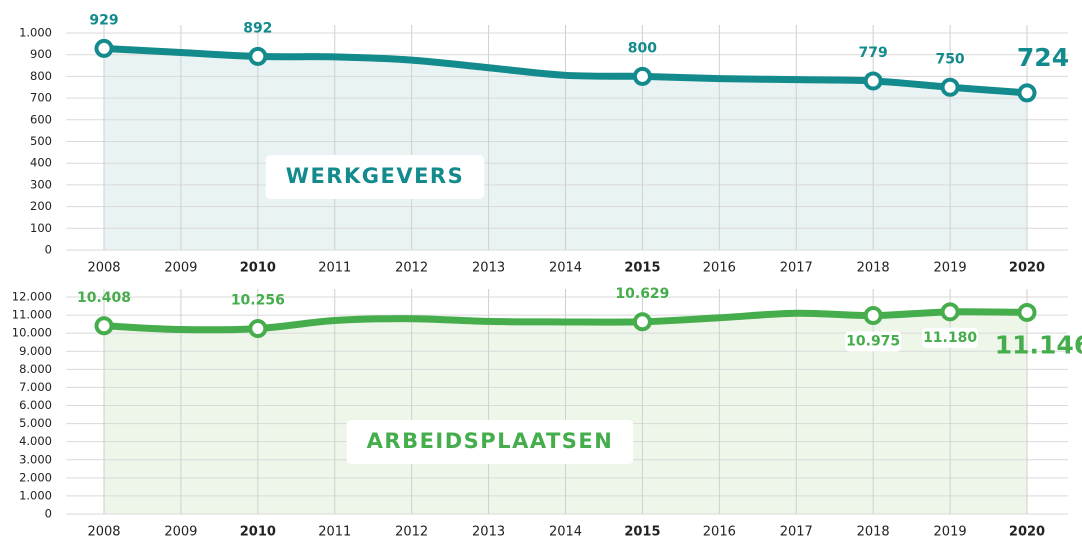 The width and height of the screenshot is (1082, 540). I want to click on series-label: ARBEIDSPLAATSEN, so click(490, 441).